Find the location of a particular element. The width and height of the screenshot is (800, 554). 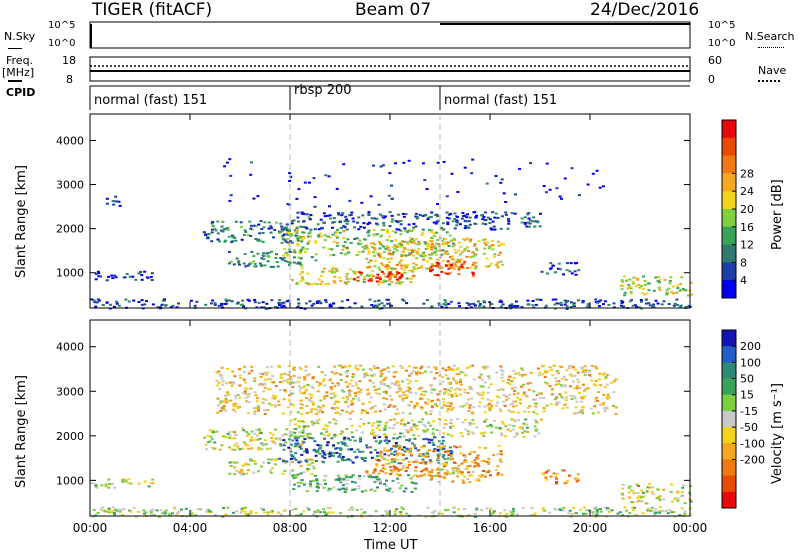

xtick-label: 20:00 is located at coordinates (590, 528).